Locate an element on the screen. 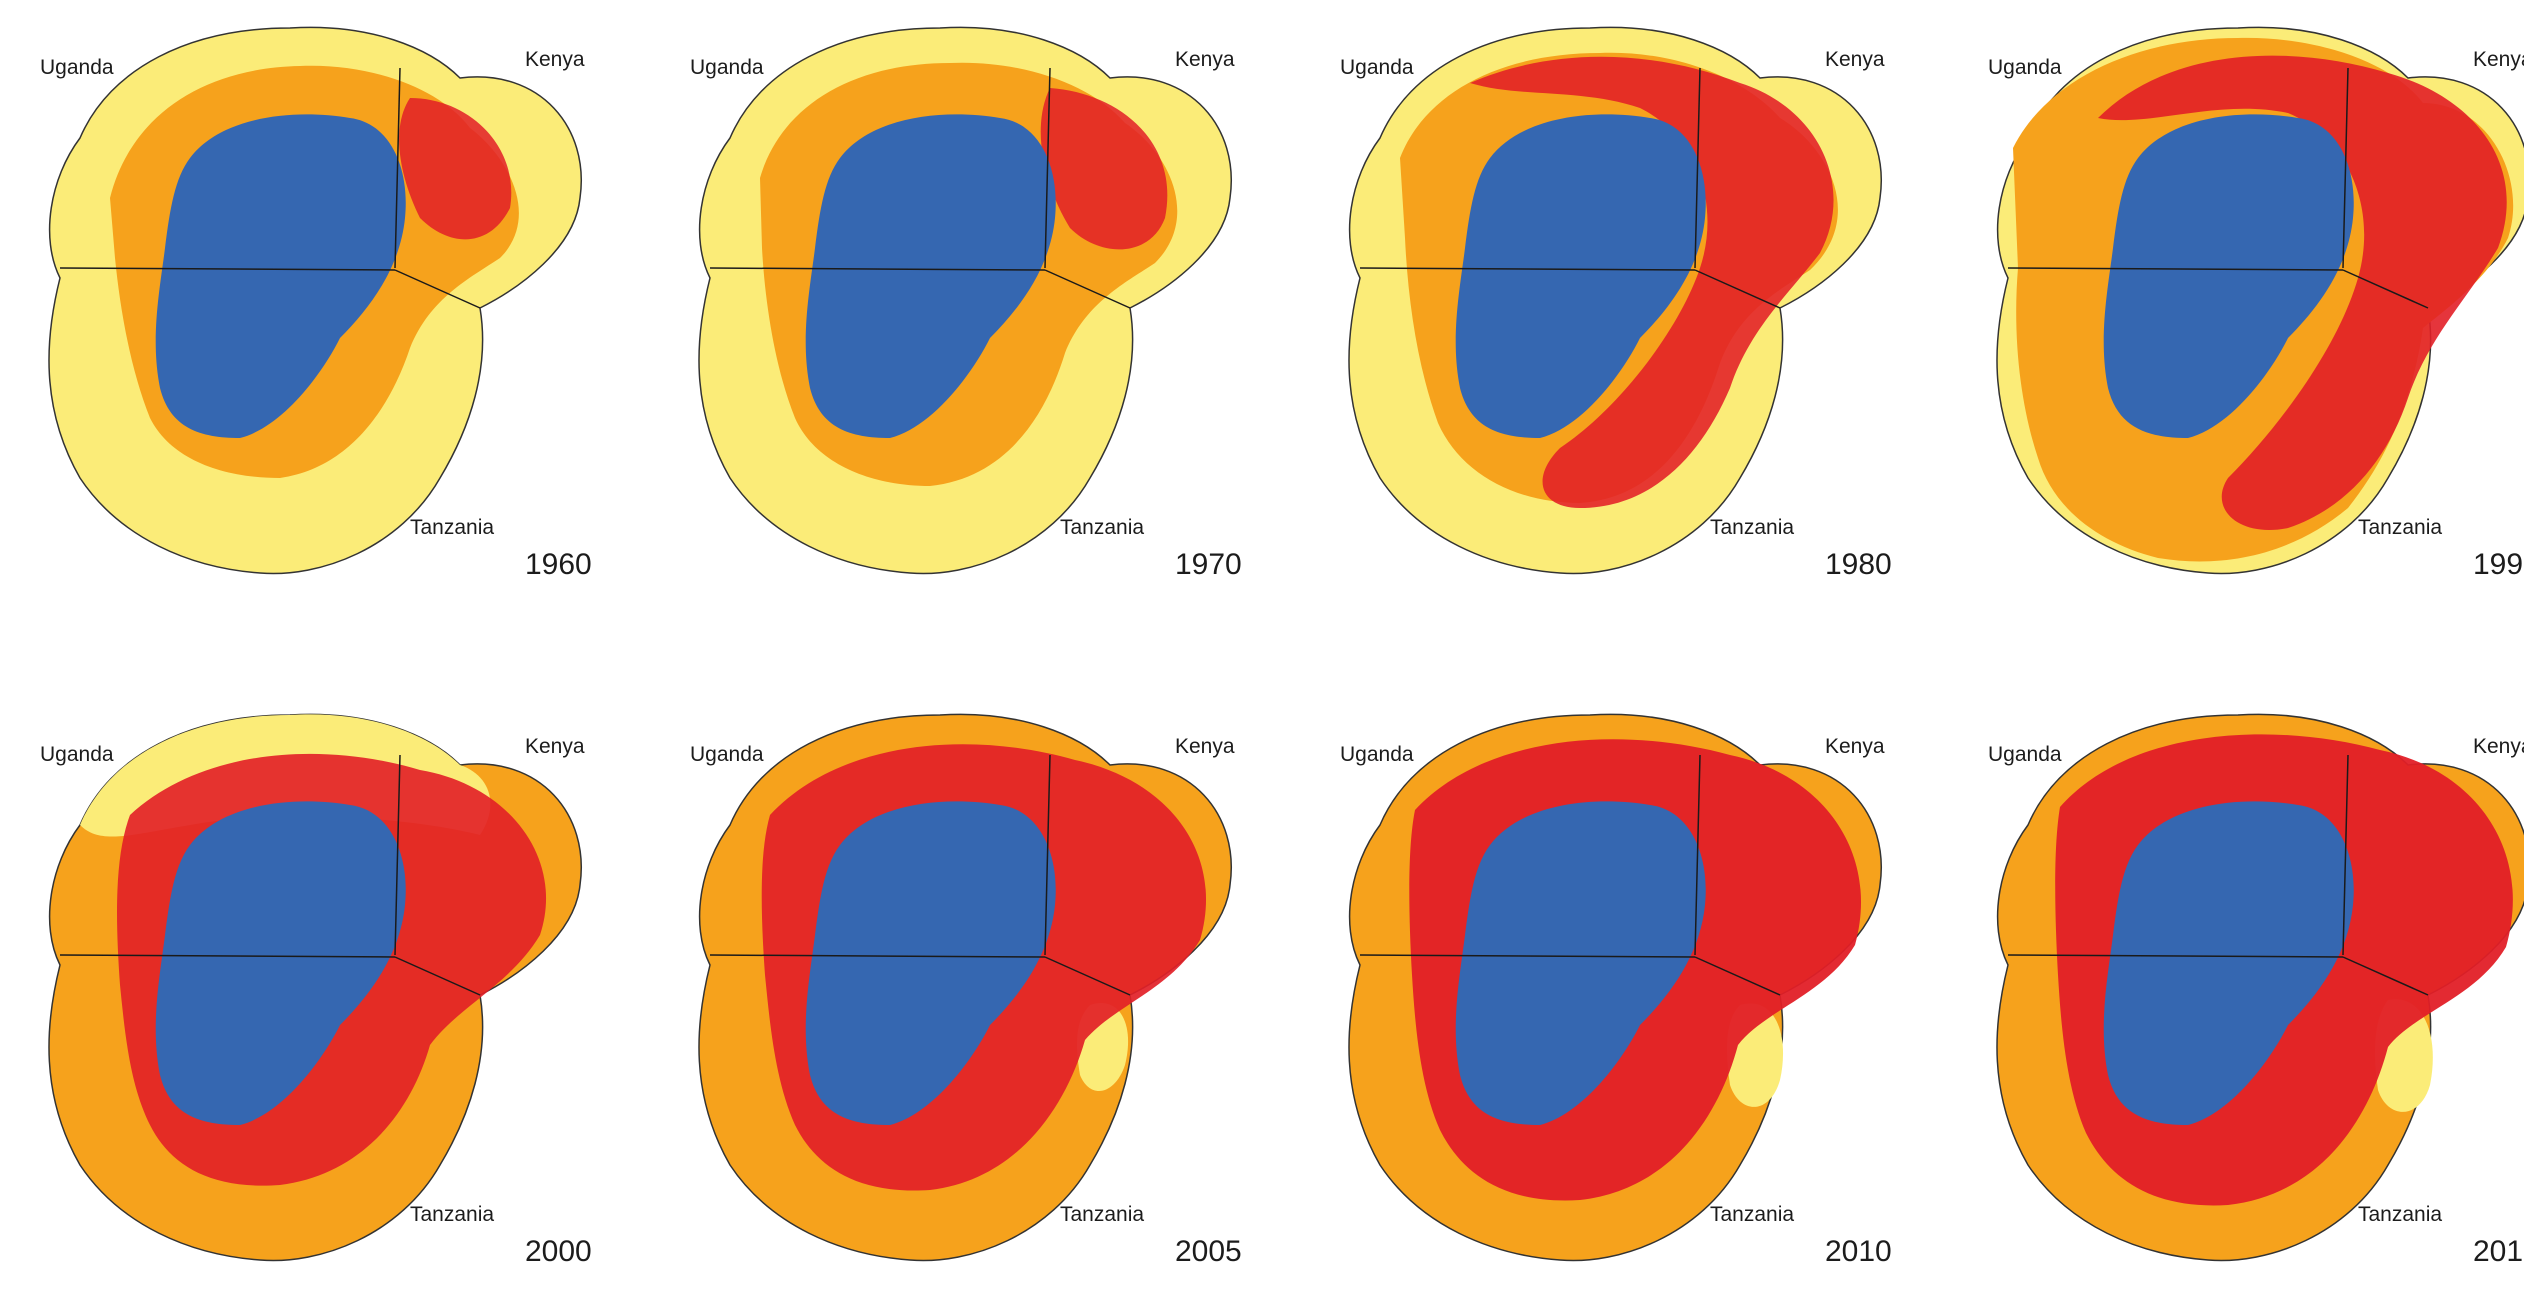 The height and width of the screenshot is (1295, 2524). year-label: 1960 is located at coordinates (558, 564).